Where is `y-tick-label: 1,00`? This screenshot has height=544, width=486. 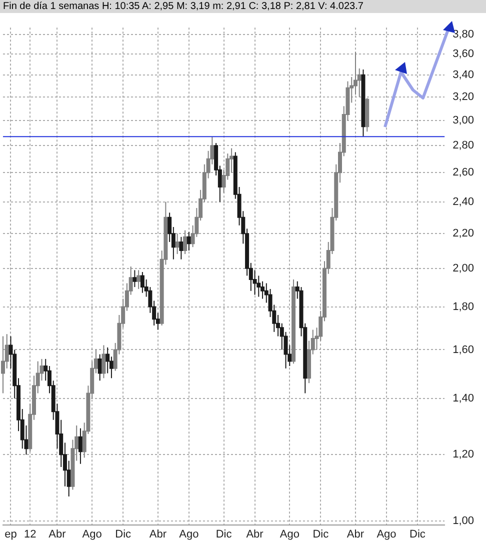
y-tick-label: 1,00 is located at coordinates (463, 521).